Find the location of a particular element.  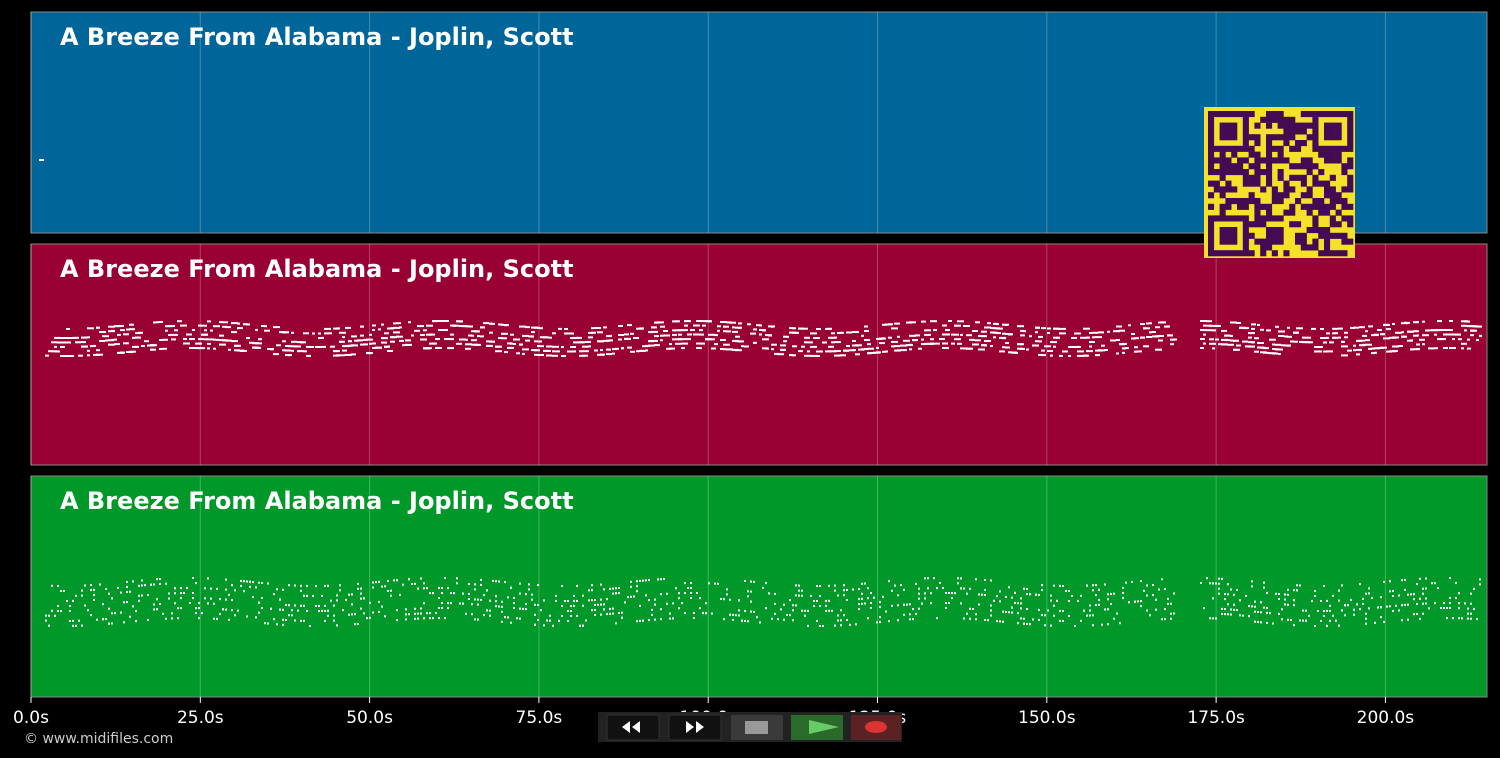

record-button is located at coordinates (876, 727).